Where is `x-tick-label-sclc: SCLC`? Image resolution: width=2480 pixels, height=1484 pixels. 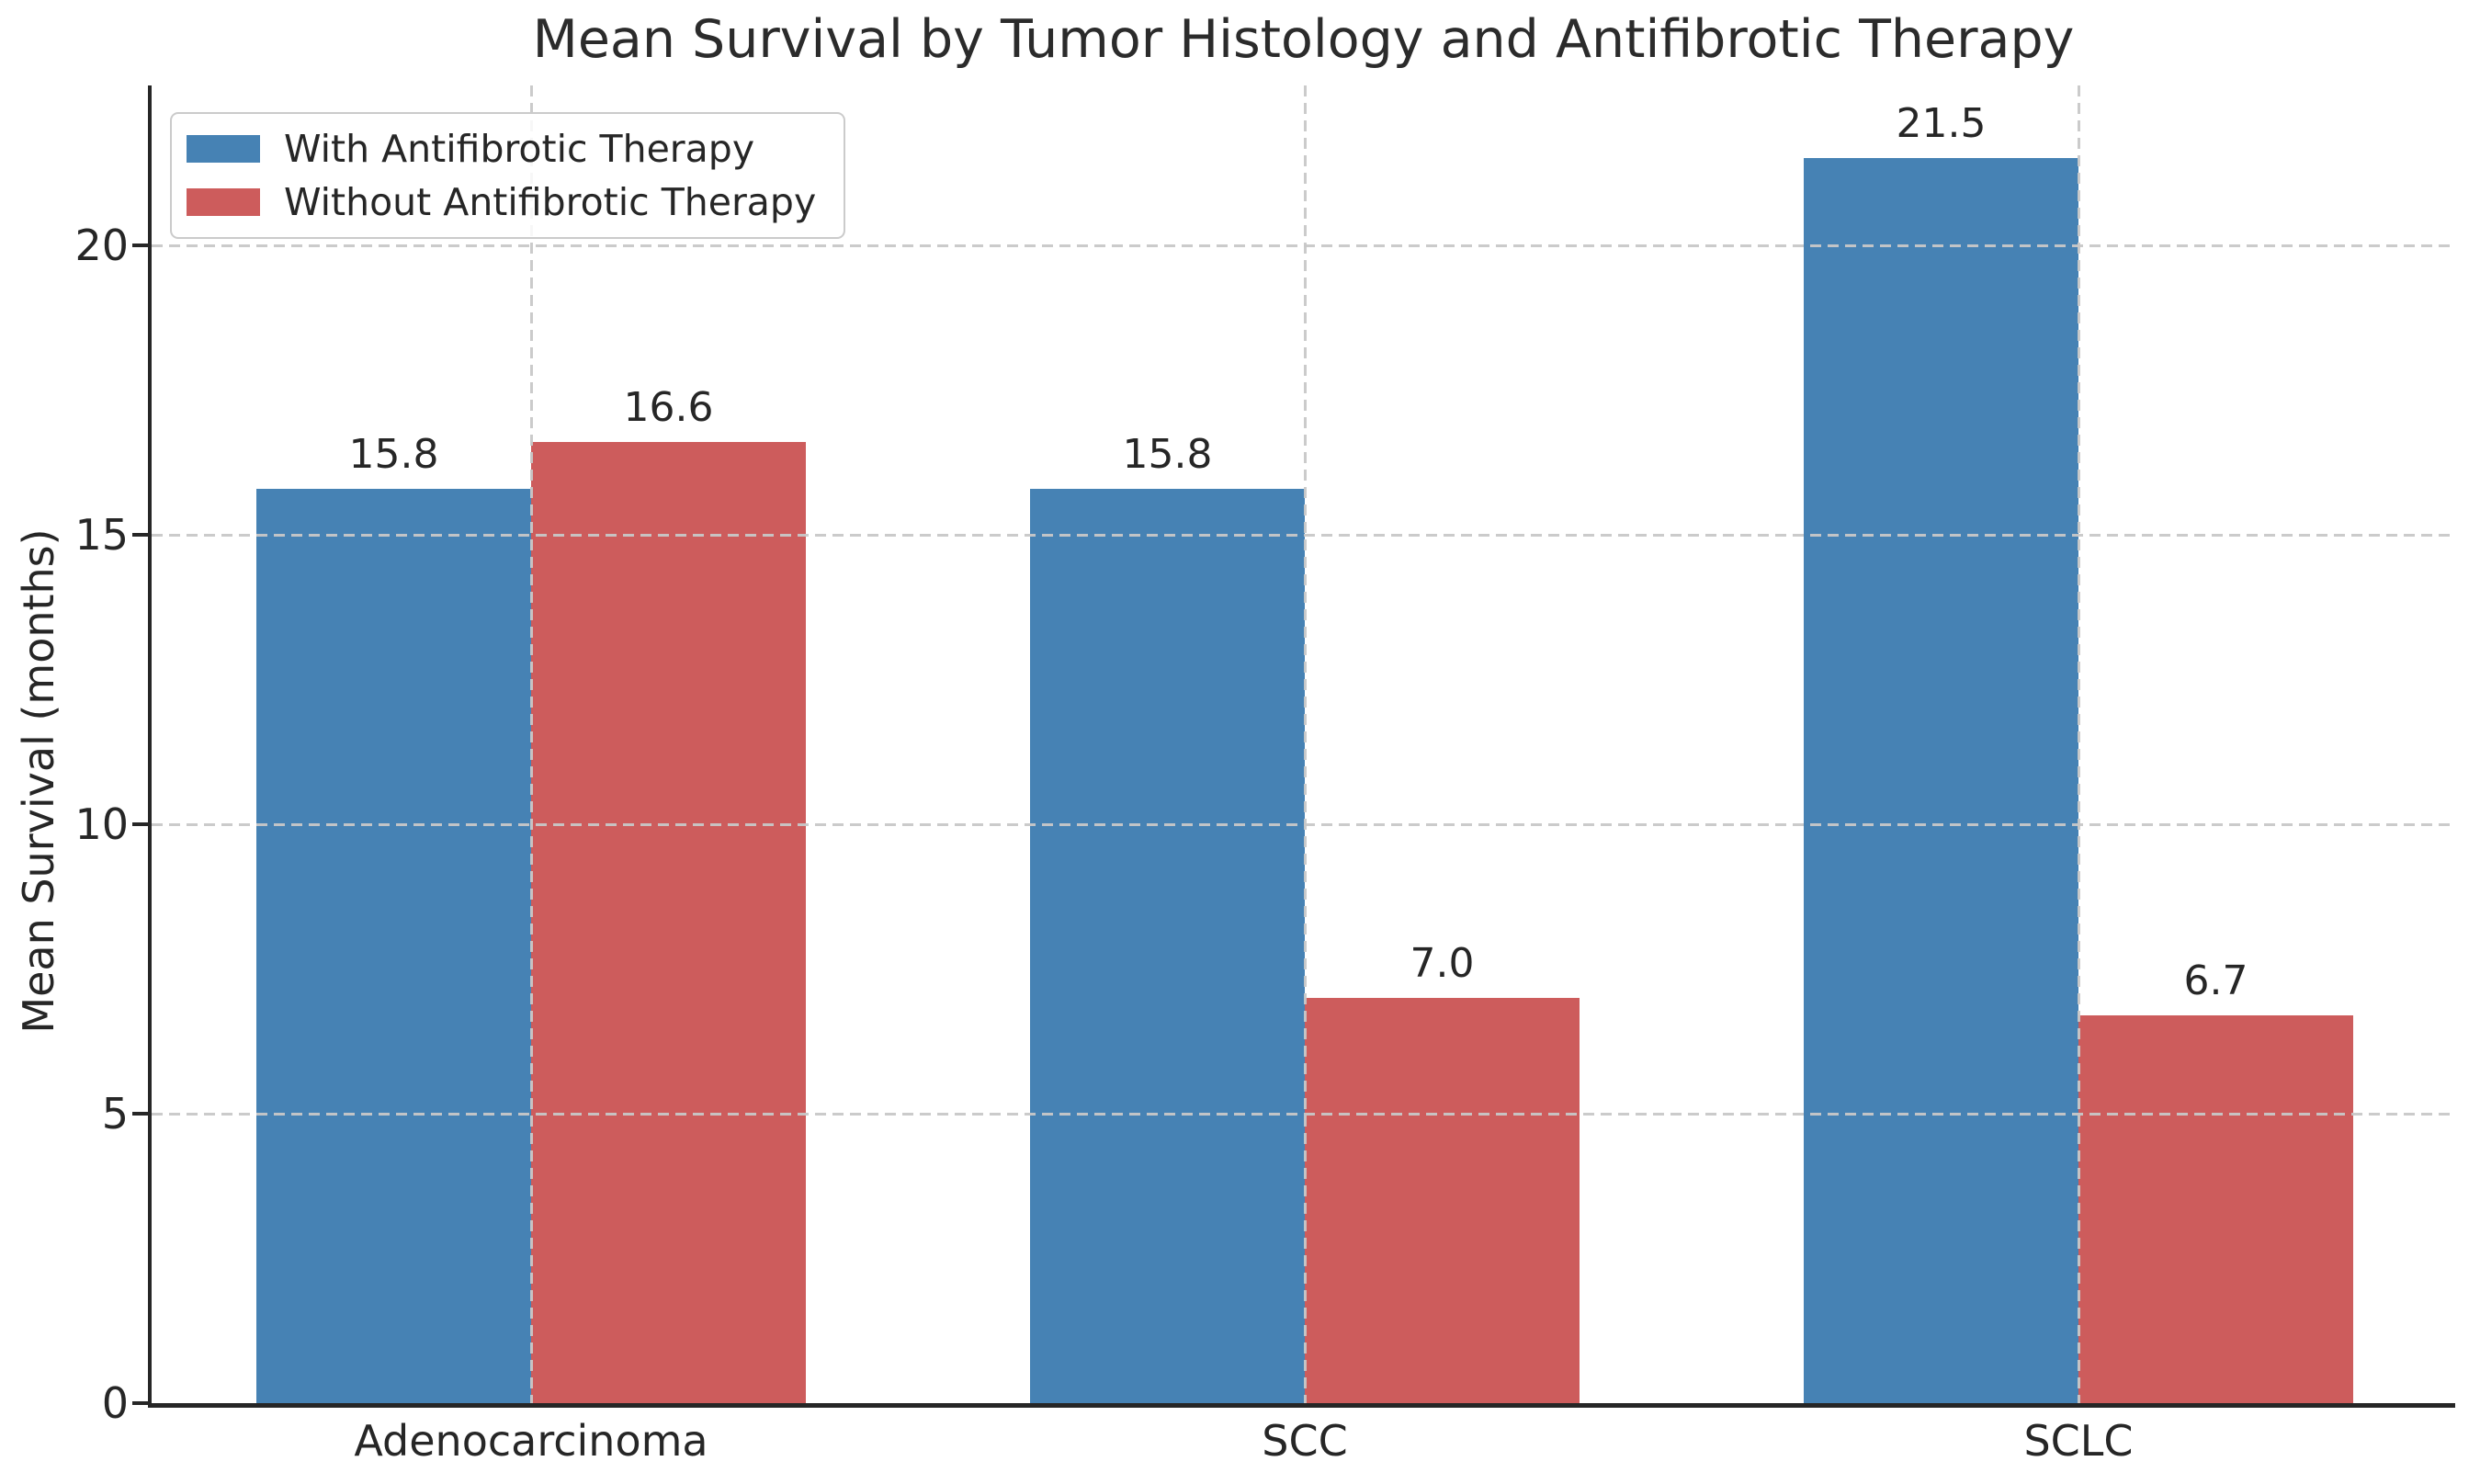 x-tick-label-sclc: SCLC is located at coordinates (2079, 1441).